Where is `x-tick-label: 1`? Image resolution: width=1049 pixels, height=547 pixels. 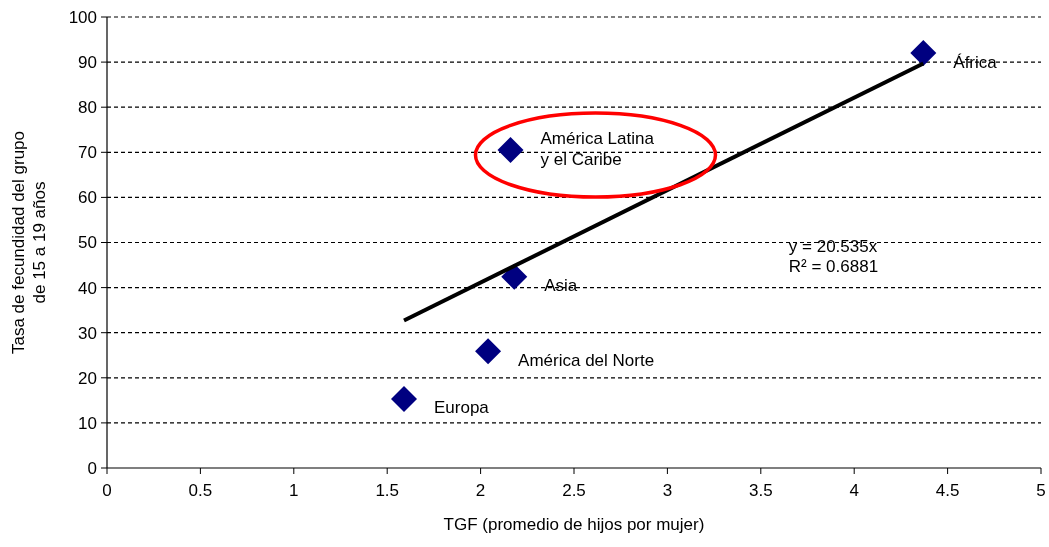 x-tick-label: 1 is located at coordinates (294, 490).